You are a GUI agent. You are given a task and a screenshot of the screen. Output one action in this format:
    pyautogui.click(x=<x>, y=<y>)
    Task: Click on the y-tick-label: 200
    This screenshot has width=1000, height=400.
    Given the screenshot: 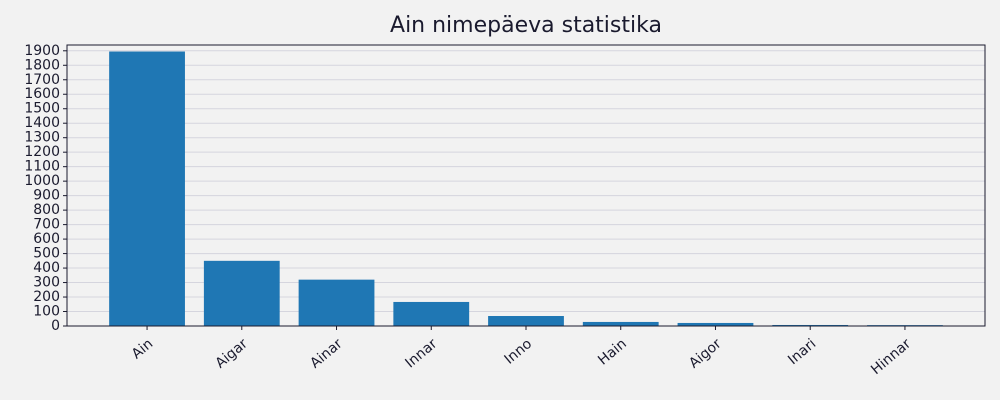 What is the action you would take?
    pyautogui.click(x=46, y=297)
    